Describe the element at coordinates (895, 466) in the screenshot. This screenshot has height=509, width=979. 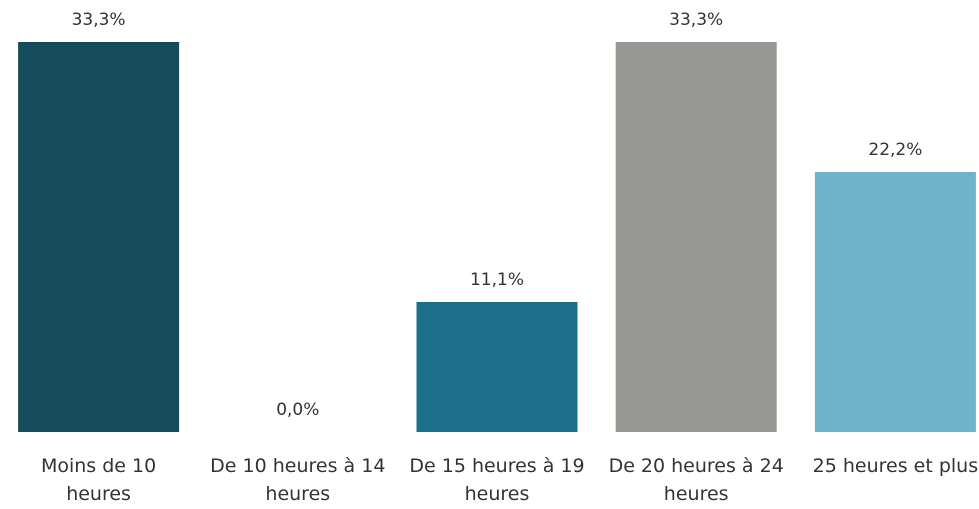
I see `x-tick-label: 25 heures et plus` at that location.